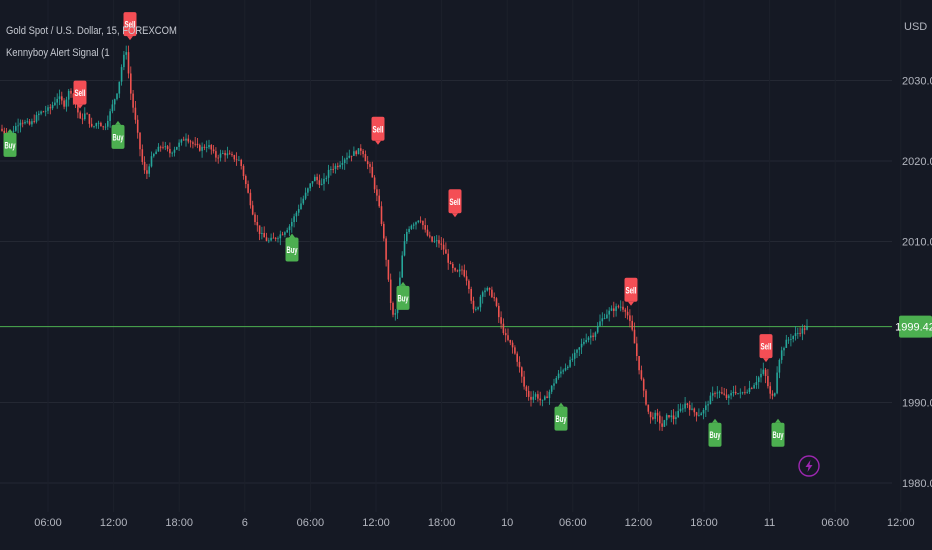 The image size is (932, 550). I want to click on signal-label: Sell, so click(80, 93).